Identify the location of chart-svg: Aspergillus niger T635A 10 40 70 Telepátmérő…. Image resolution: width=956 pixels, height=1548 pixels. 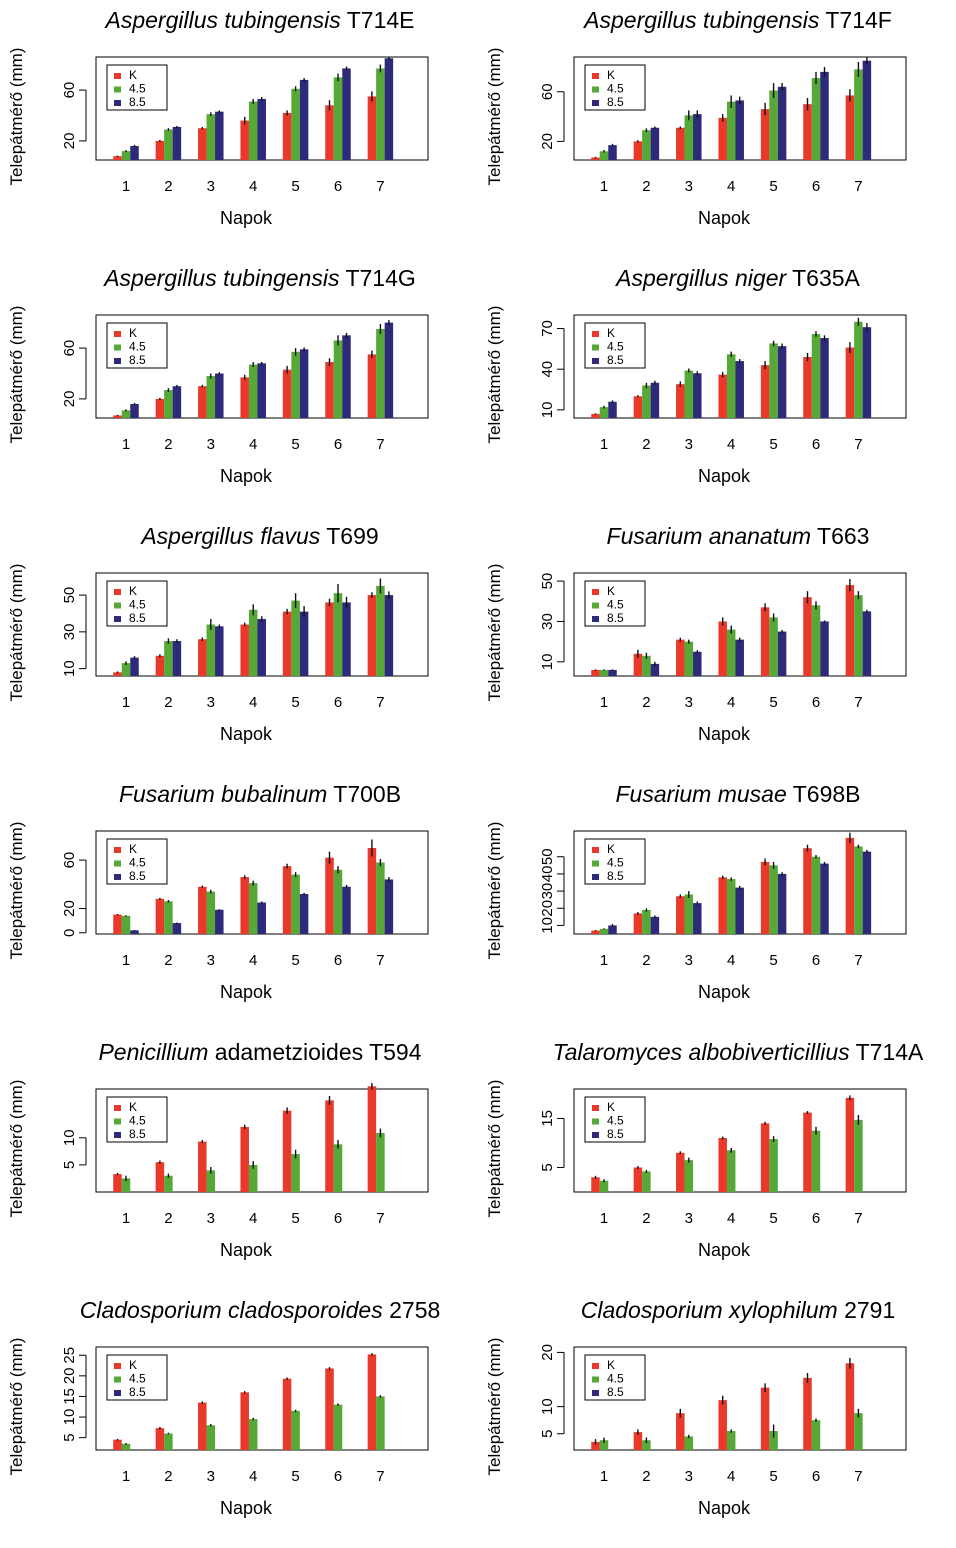
(696, 375).